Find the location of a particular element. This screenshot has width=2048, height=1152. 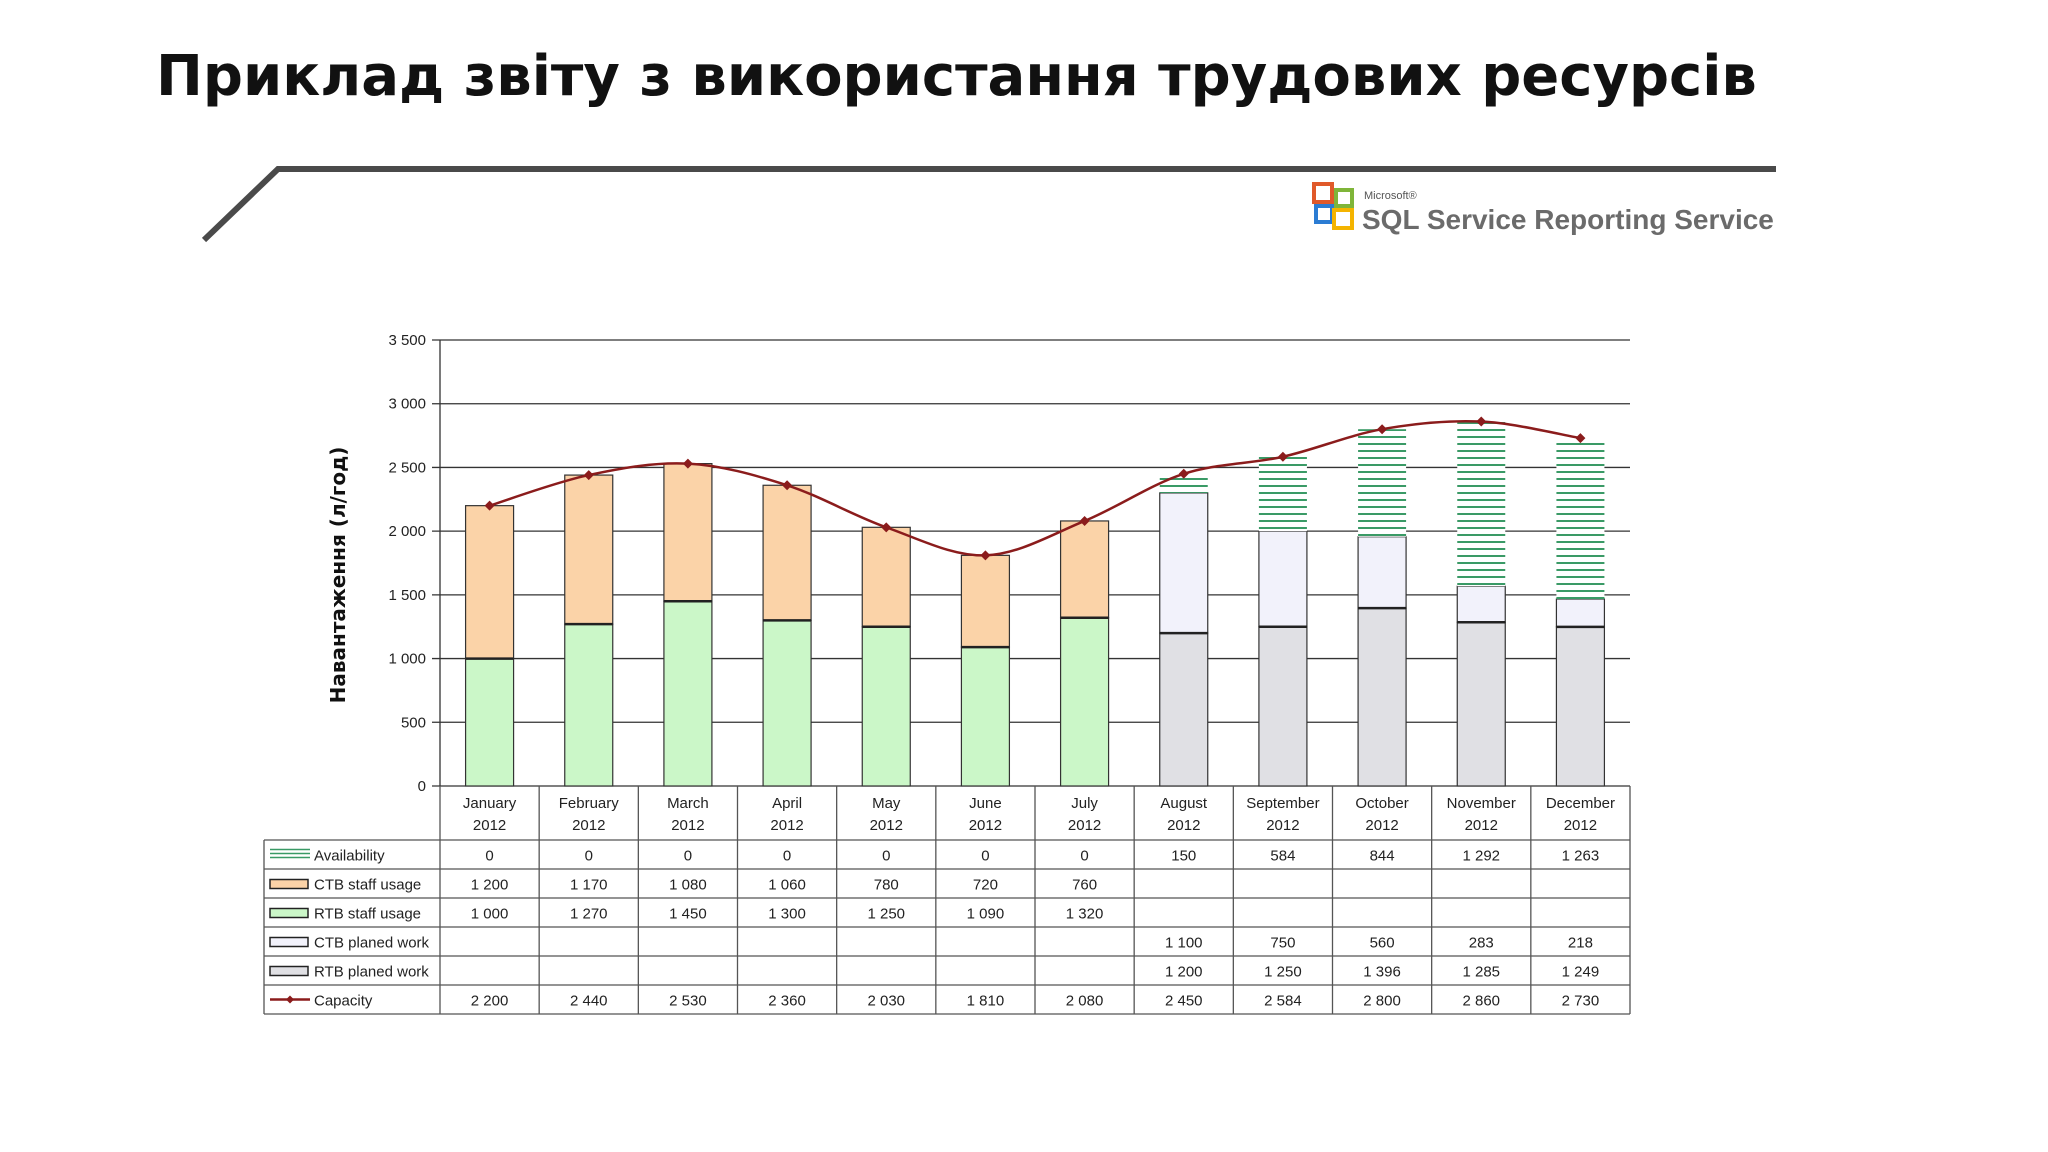

data-label: 2 030 is located at coordinates (886, 1001).